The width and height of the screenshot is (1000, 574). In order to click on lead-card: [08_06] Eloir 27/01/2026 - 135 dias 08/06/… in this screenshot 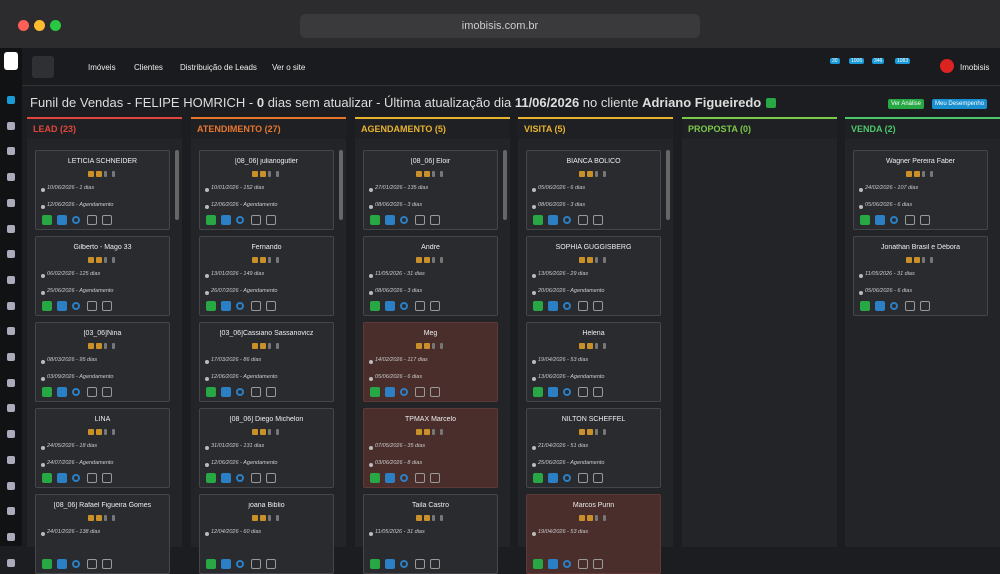, I will do `click(430, 190)`.